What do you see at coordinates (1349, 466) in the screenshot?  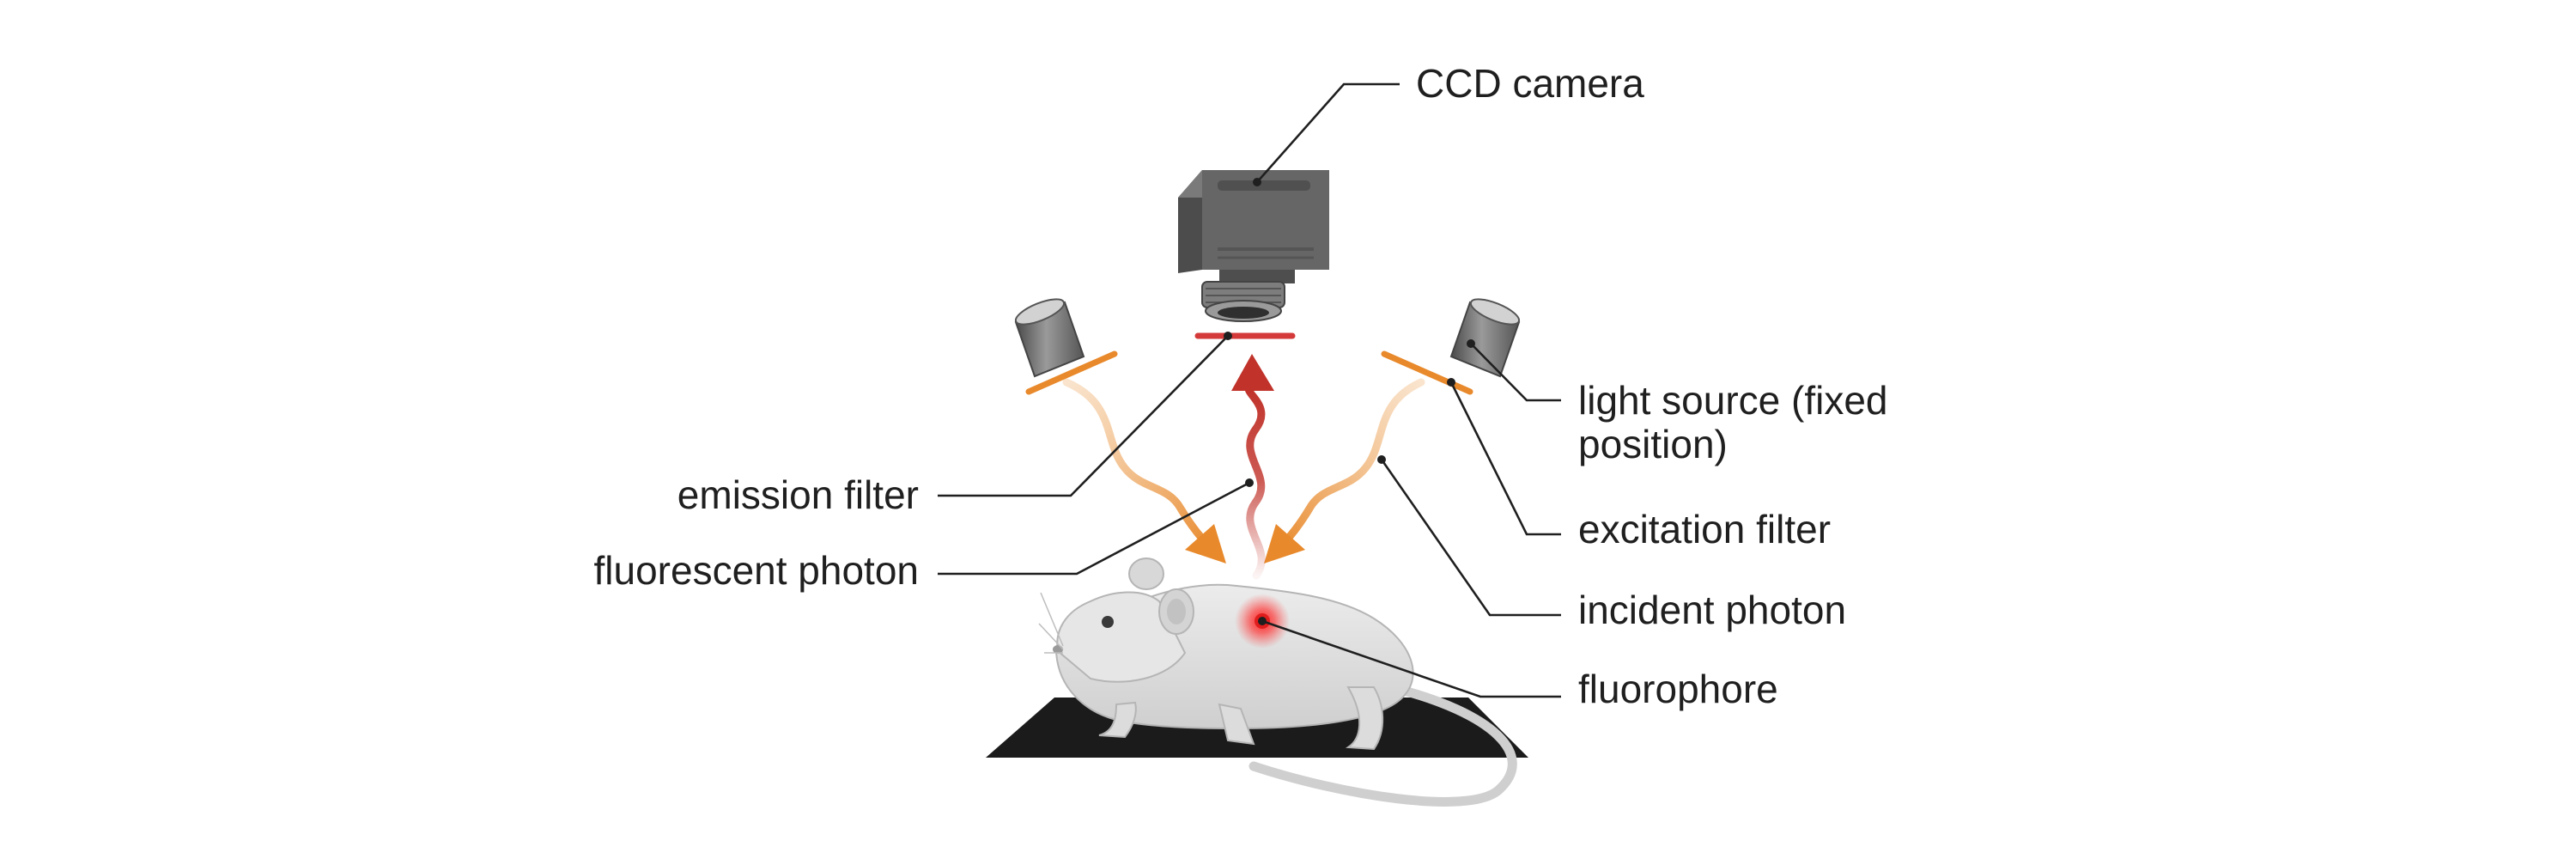 I see `incident-photon-right` at bounding box center [1349, 466].